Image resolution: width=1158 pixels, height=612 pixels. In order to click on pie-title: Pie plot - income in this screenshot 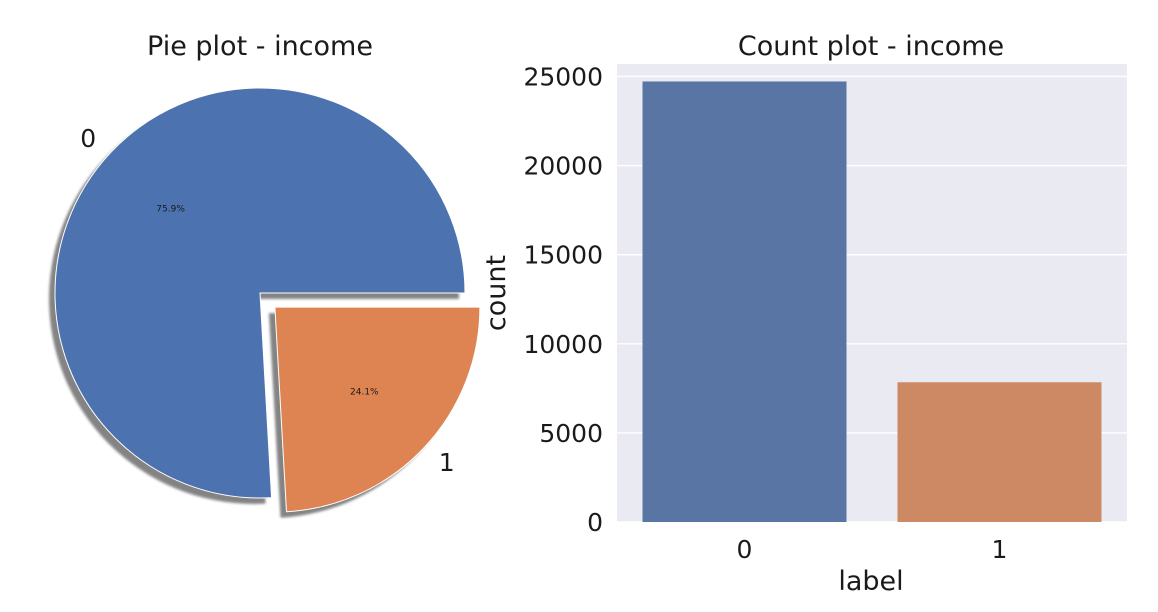, I will do `click(260, 46)`.